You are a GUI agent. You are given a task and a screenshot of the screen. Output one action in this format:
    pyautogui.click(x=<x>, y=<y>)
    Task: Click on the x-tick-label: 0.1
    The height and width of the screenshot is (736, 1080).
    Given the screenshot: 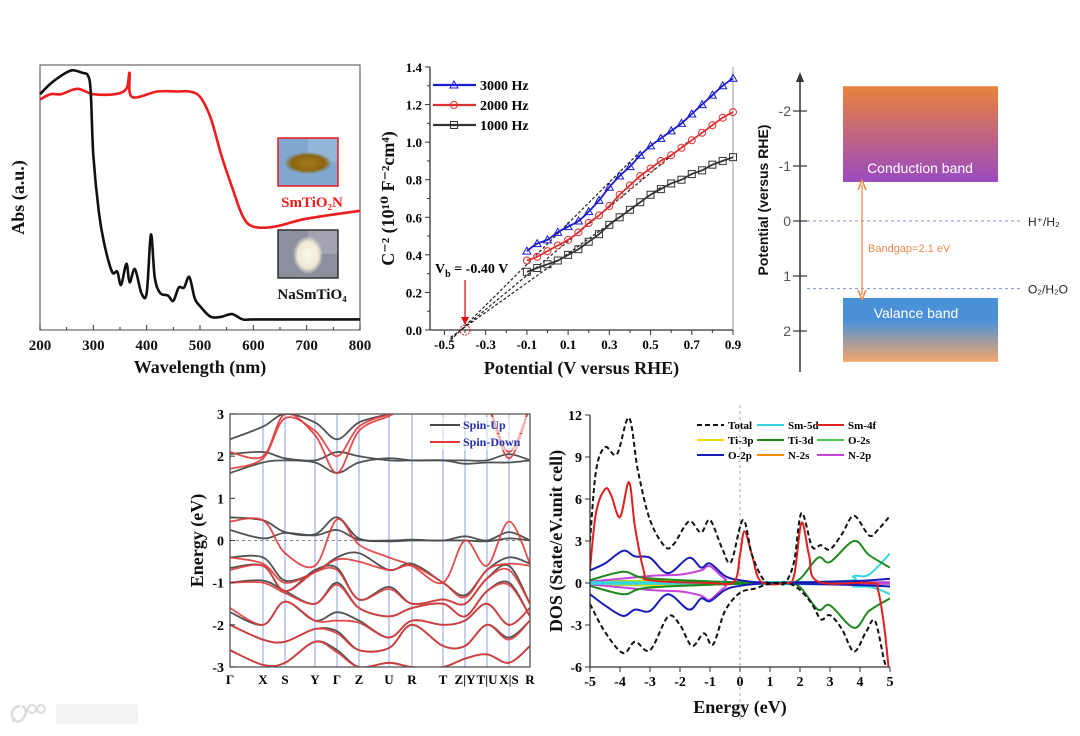 What is the action you would take?
    pyautogui.click(x=568, y=344)
    